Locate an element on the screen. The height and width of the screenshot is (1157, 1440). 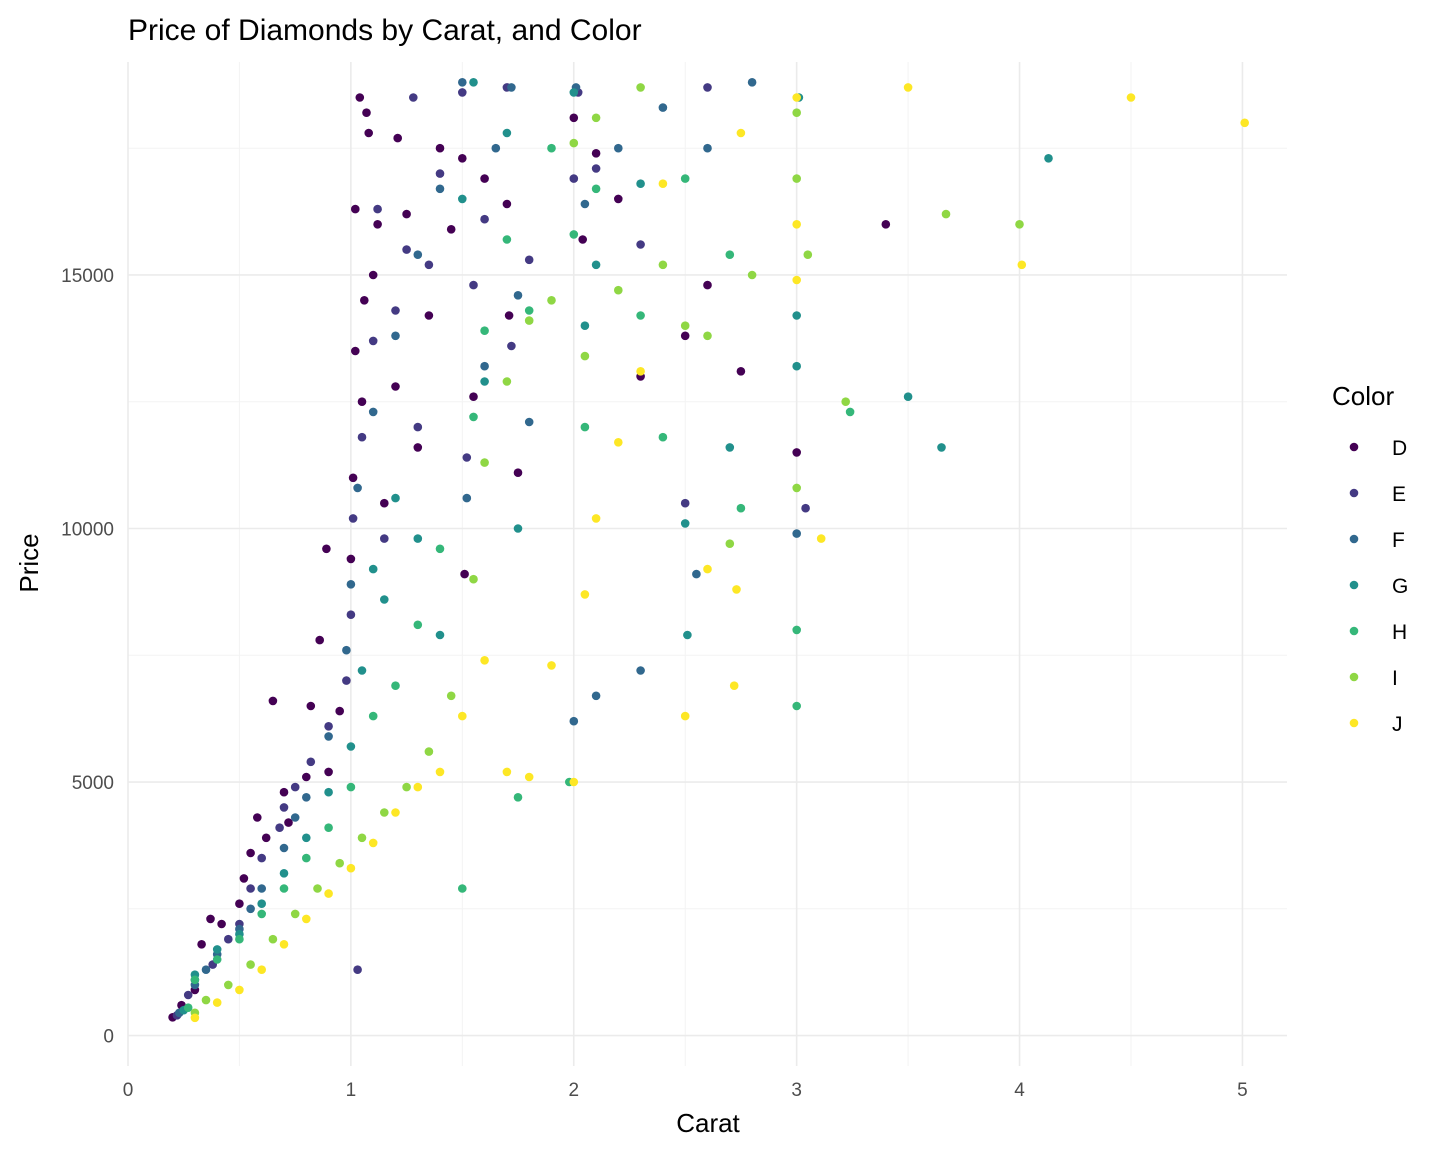
legend-title: Color is located at coordinates (1363, 396).